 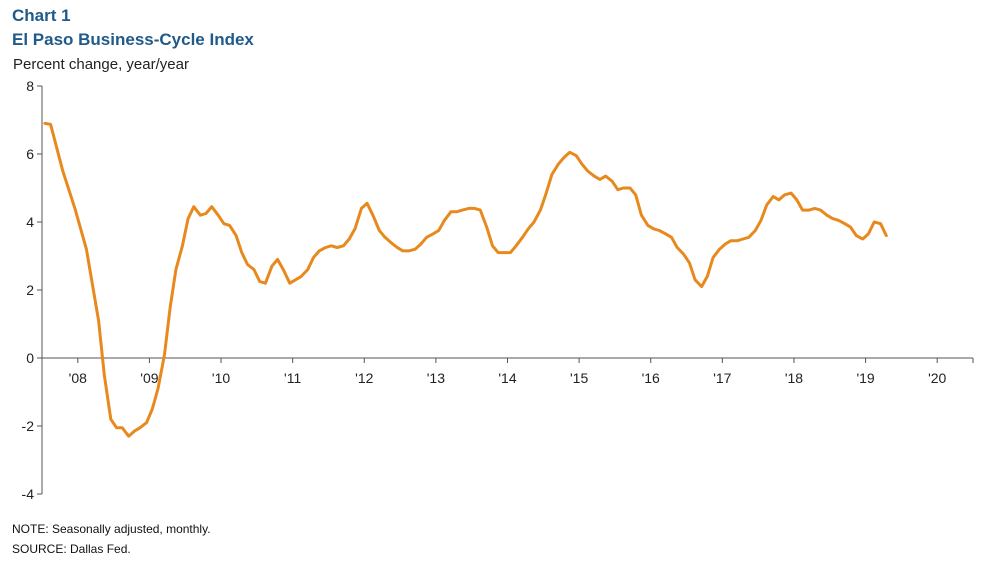 I want to click on x-tick-label: '11, so click(x=292, y=378).